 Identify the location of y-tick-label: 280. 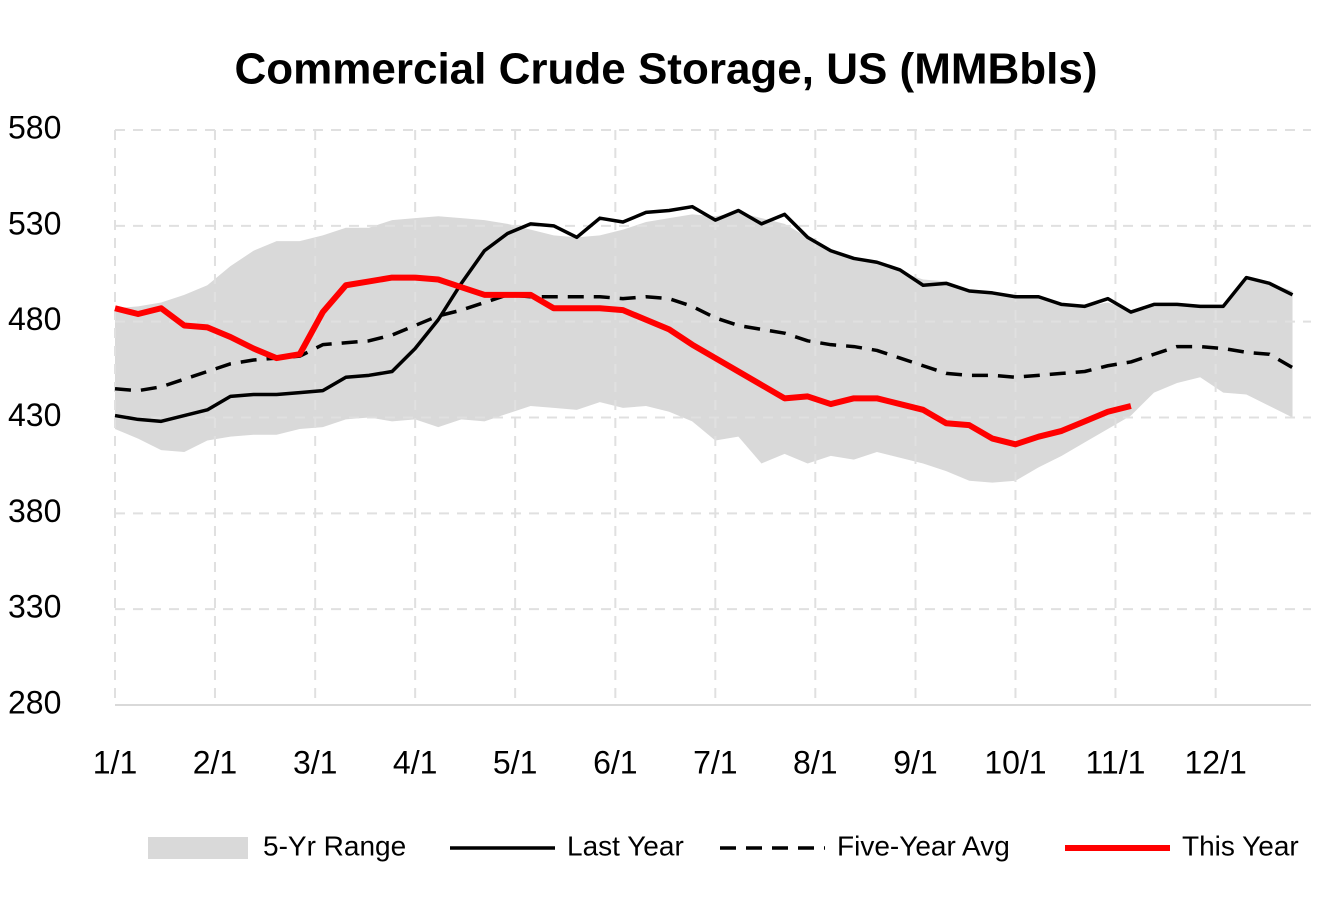
(34, 702).